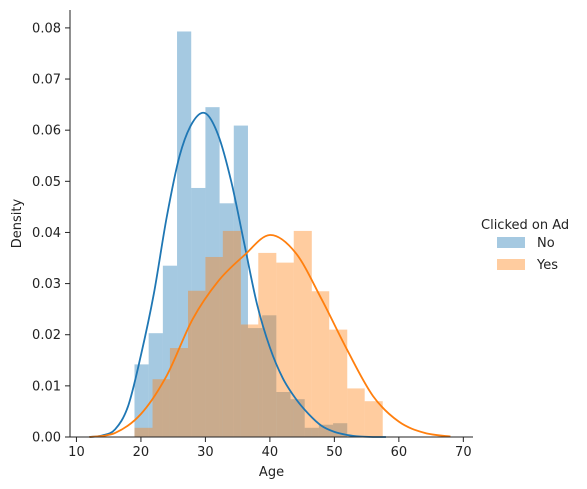 This screenshot has height=489, width=587. I want to click on legend-items: No Yes, so click(527, 254).